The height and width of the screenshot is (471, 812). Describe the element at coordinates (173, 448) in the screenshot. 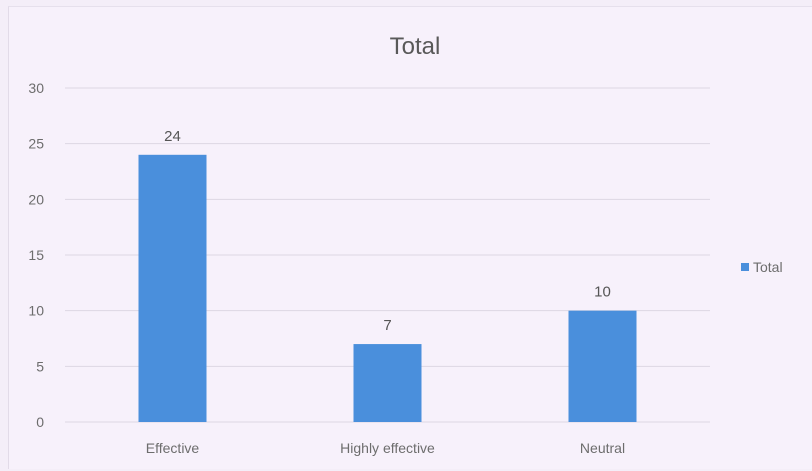

I see `category-label: Effective` at that location.